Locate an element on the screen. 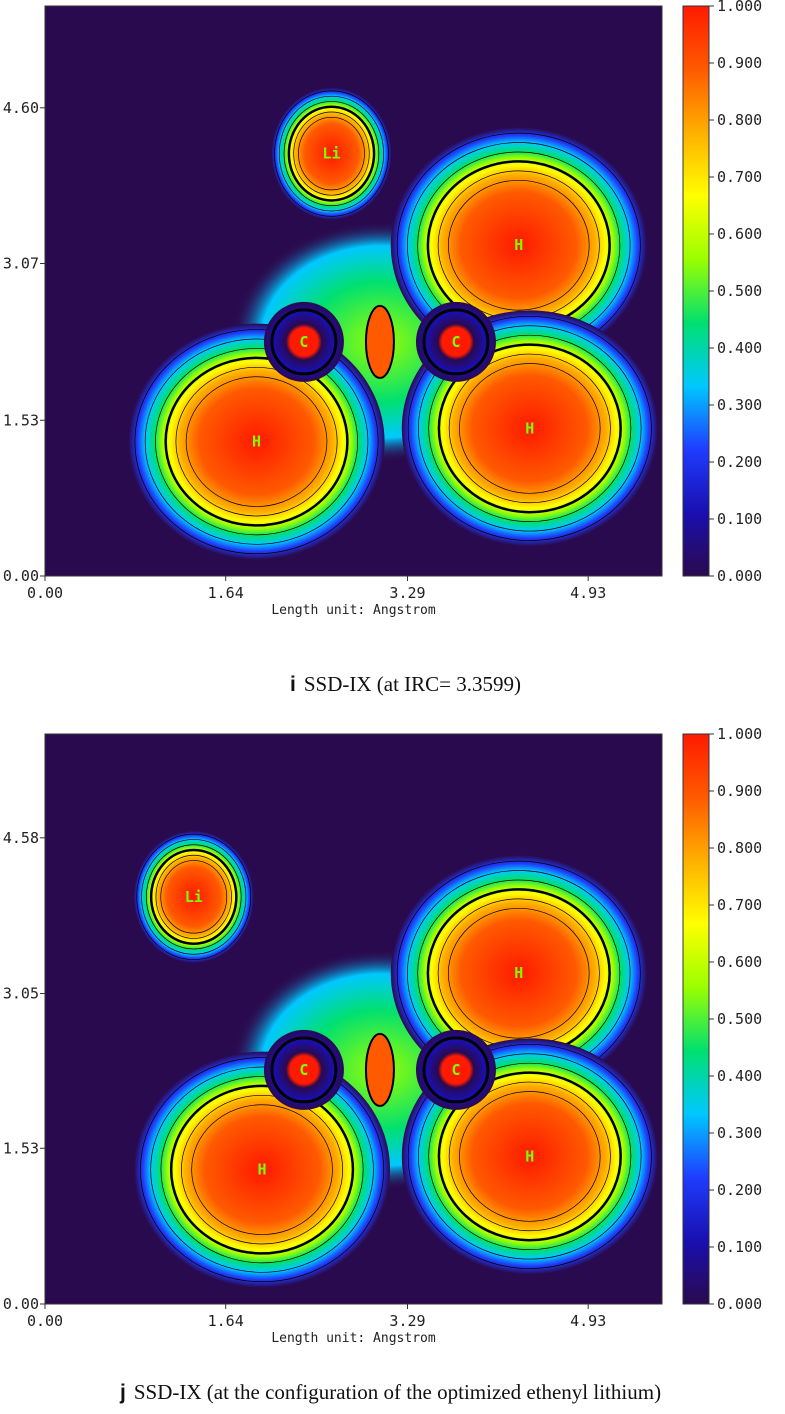 Image resolution: width=785 pixels, height=1414 pixels. y-tick-label: 4.58 is located at coordinates (21, 838).